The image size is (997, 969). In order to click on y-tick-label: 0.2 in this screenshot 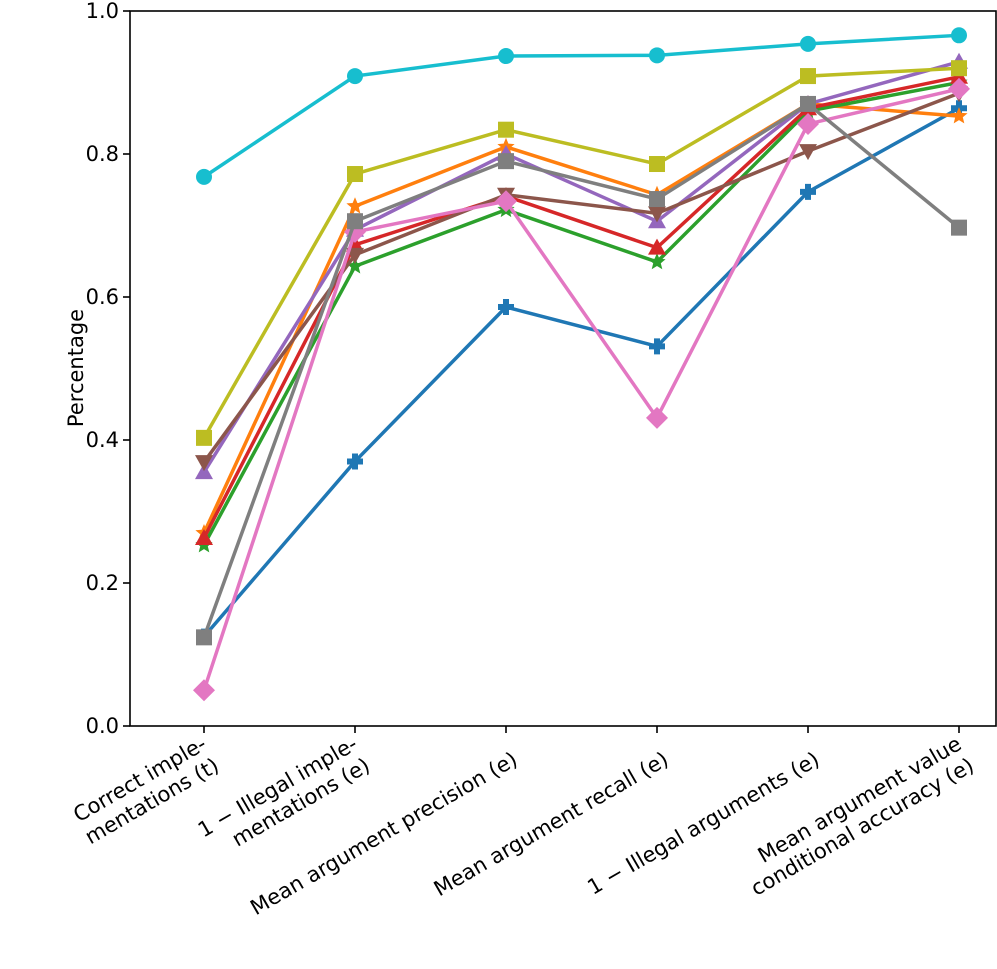, I will do `click(102, 583)`.